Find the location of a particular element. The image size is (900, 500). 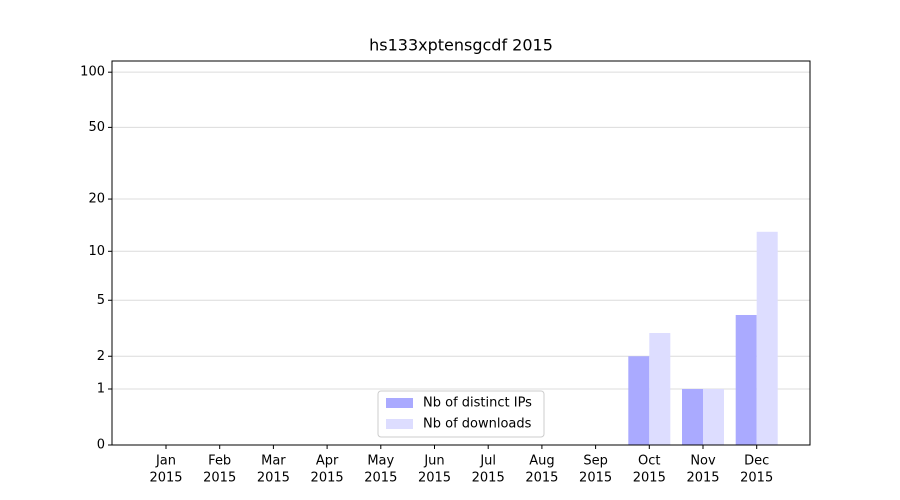

y-tick-label: 2 is located at coordinates (101, 356).